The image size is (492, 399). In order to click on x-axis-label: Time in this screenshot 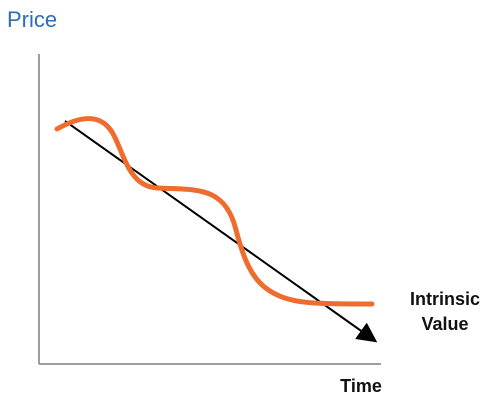, I will do `click(361, 386)`.